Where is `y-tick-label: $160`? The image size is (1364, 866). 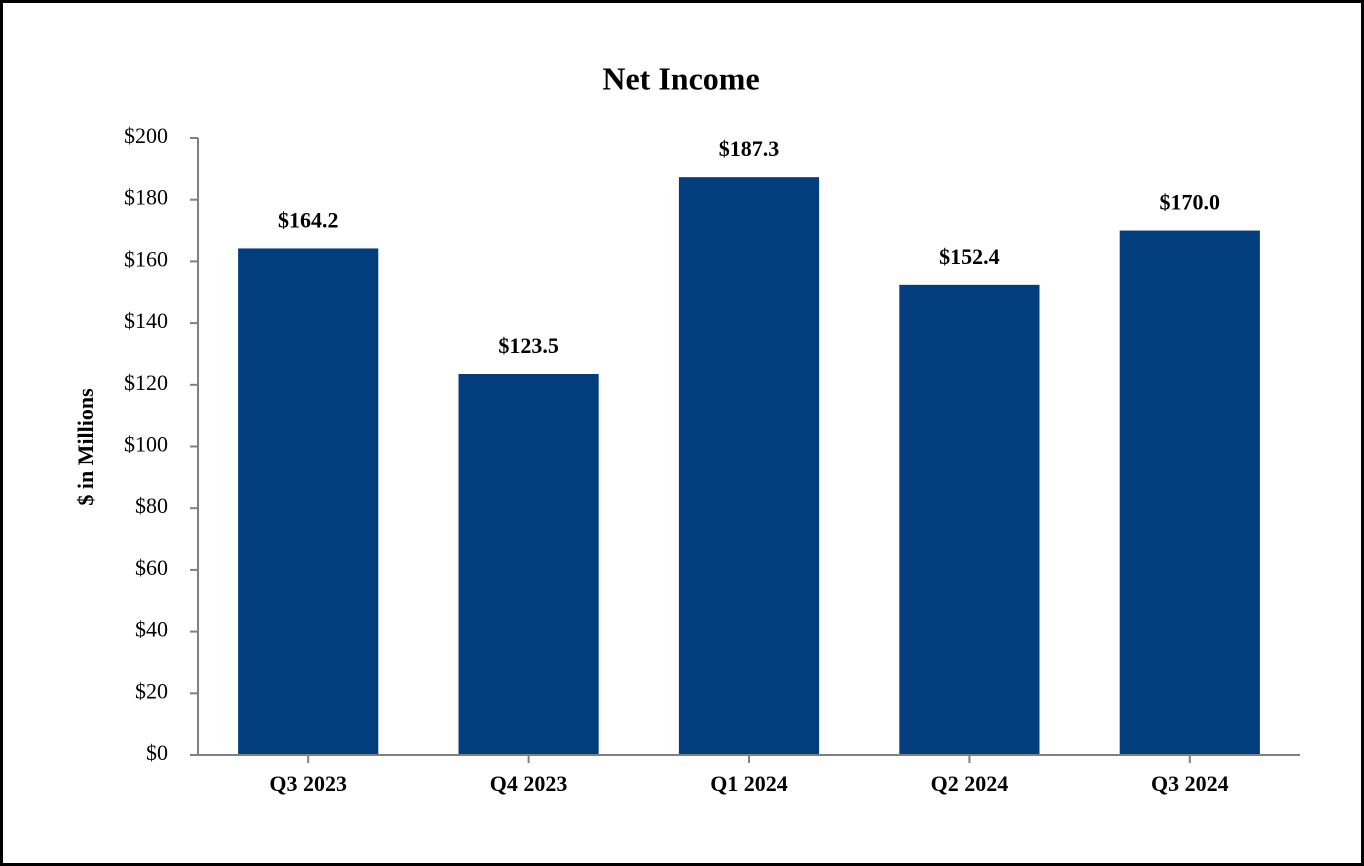
y-tick-label: $160 is located at coordinates (146, 258).